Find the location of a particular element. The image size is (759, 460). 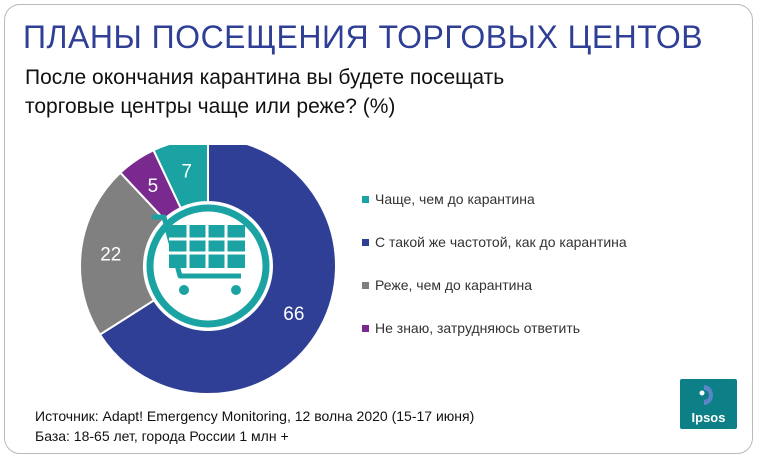

legend-item: С такой же частотой, как до карантина is located at coordinates (494, 255).